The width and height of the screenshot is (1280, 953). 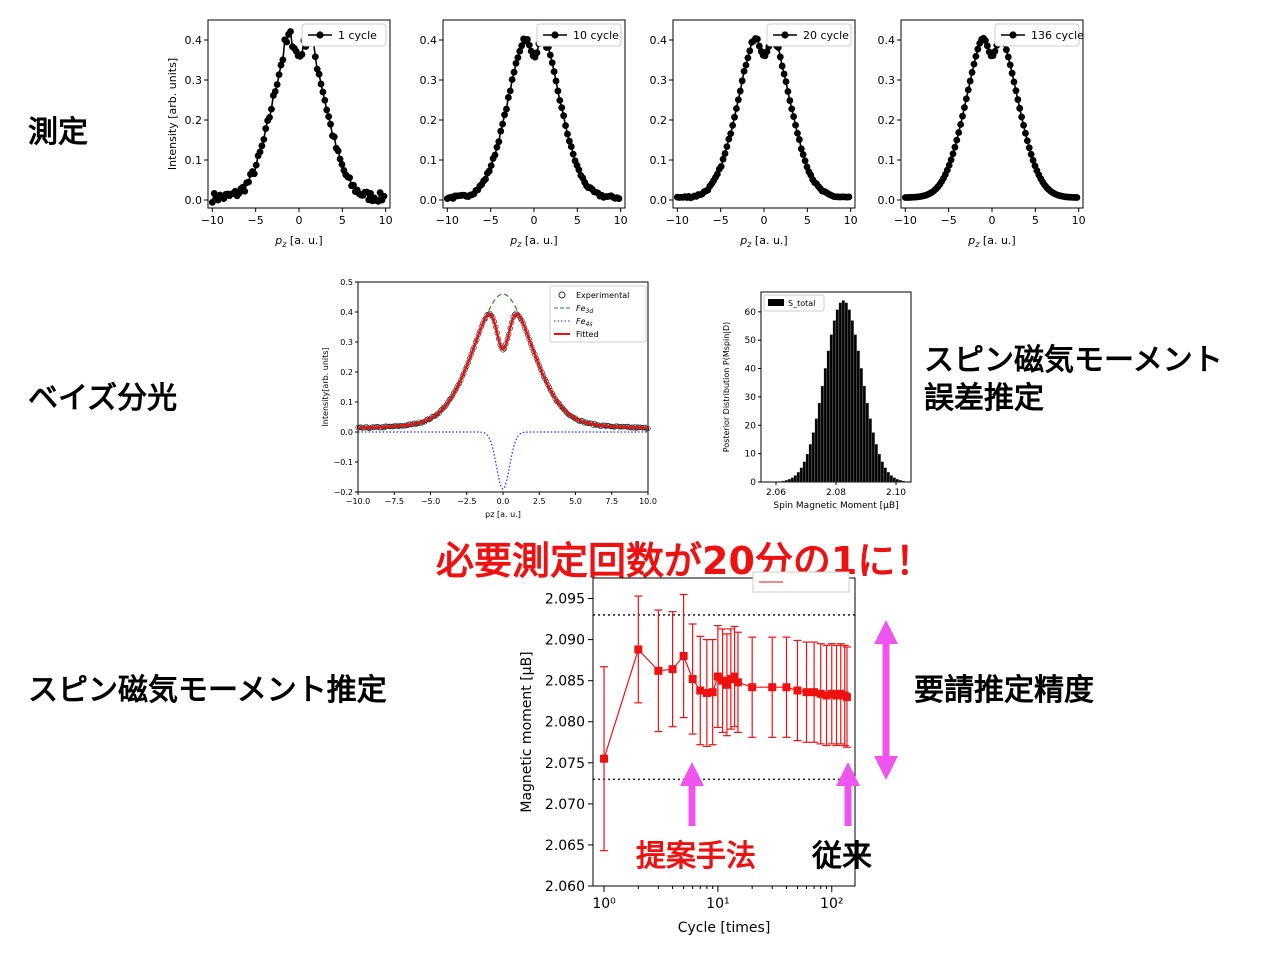 What do you see at coordinates (194, 40) in the screenshot?
I see `y-tick-label: 0.4` at bounding box center [194, 40].